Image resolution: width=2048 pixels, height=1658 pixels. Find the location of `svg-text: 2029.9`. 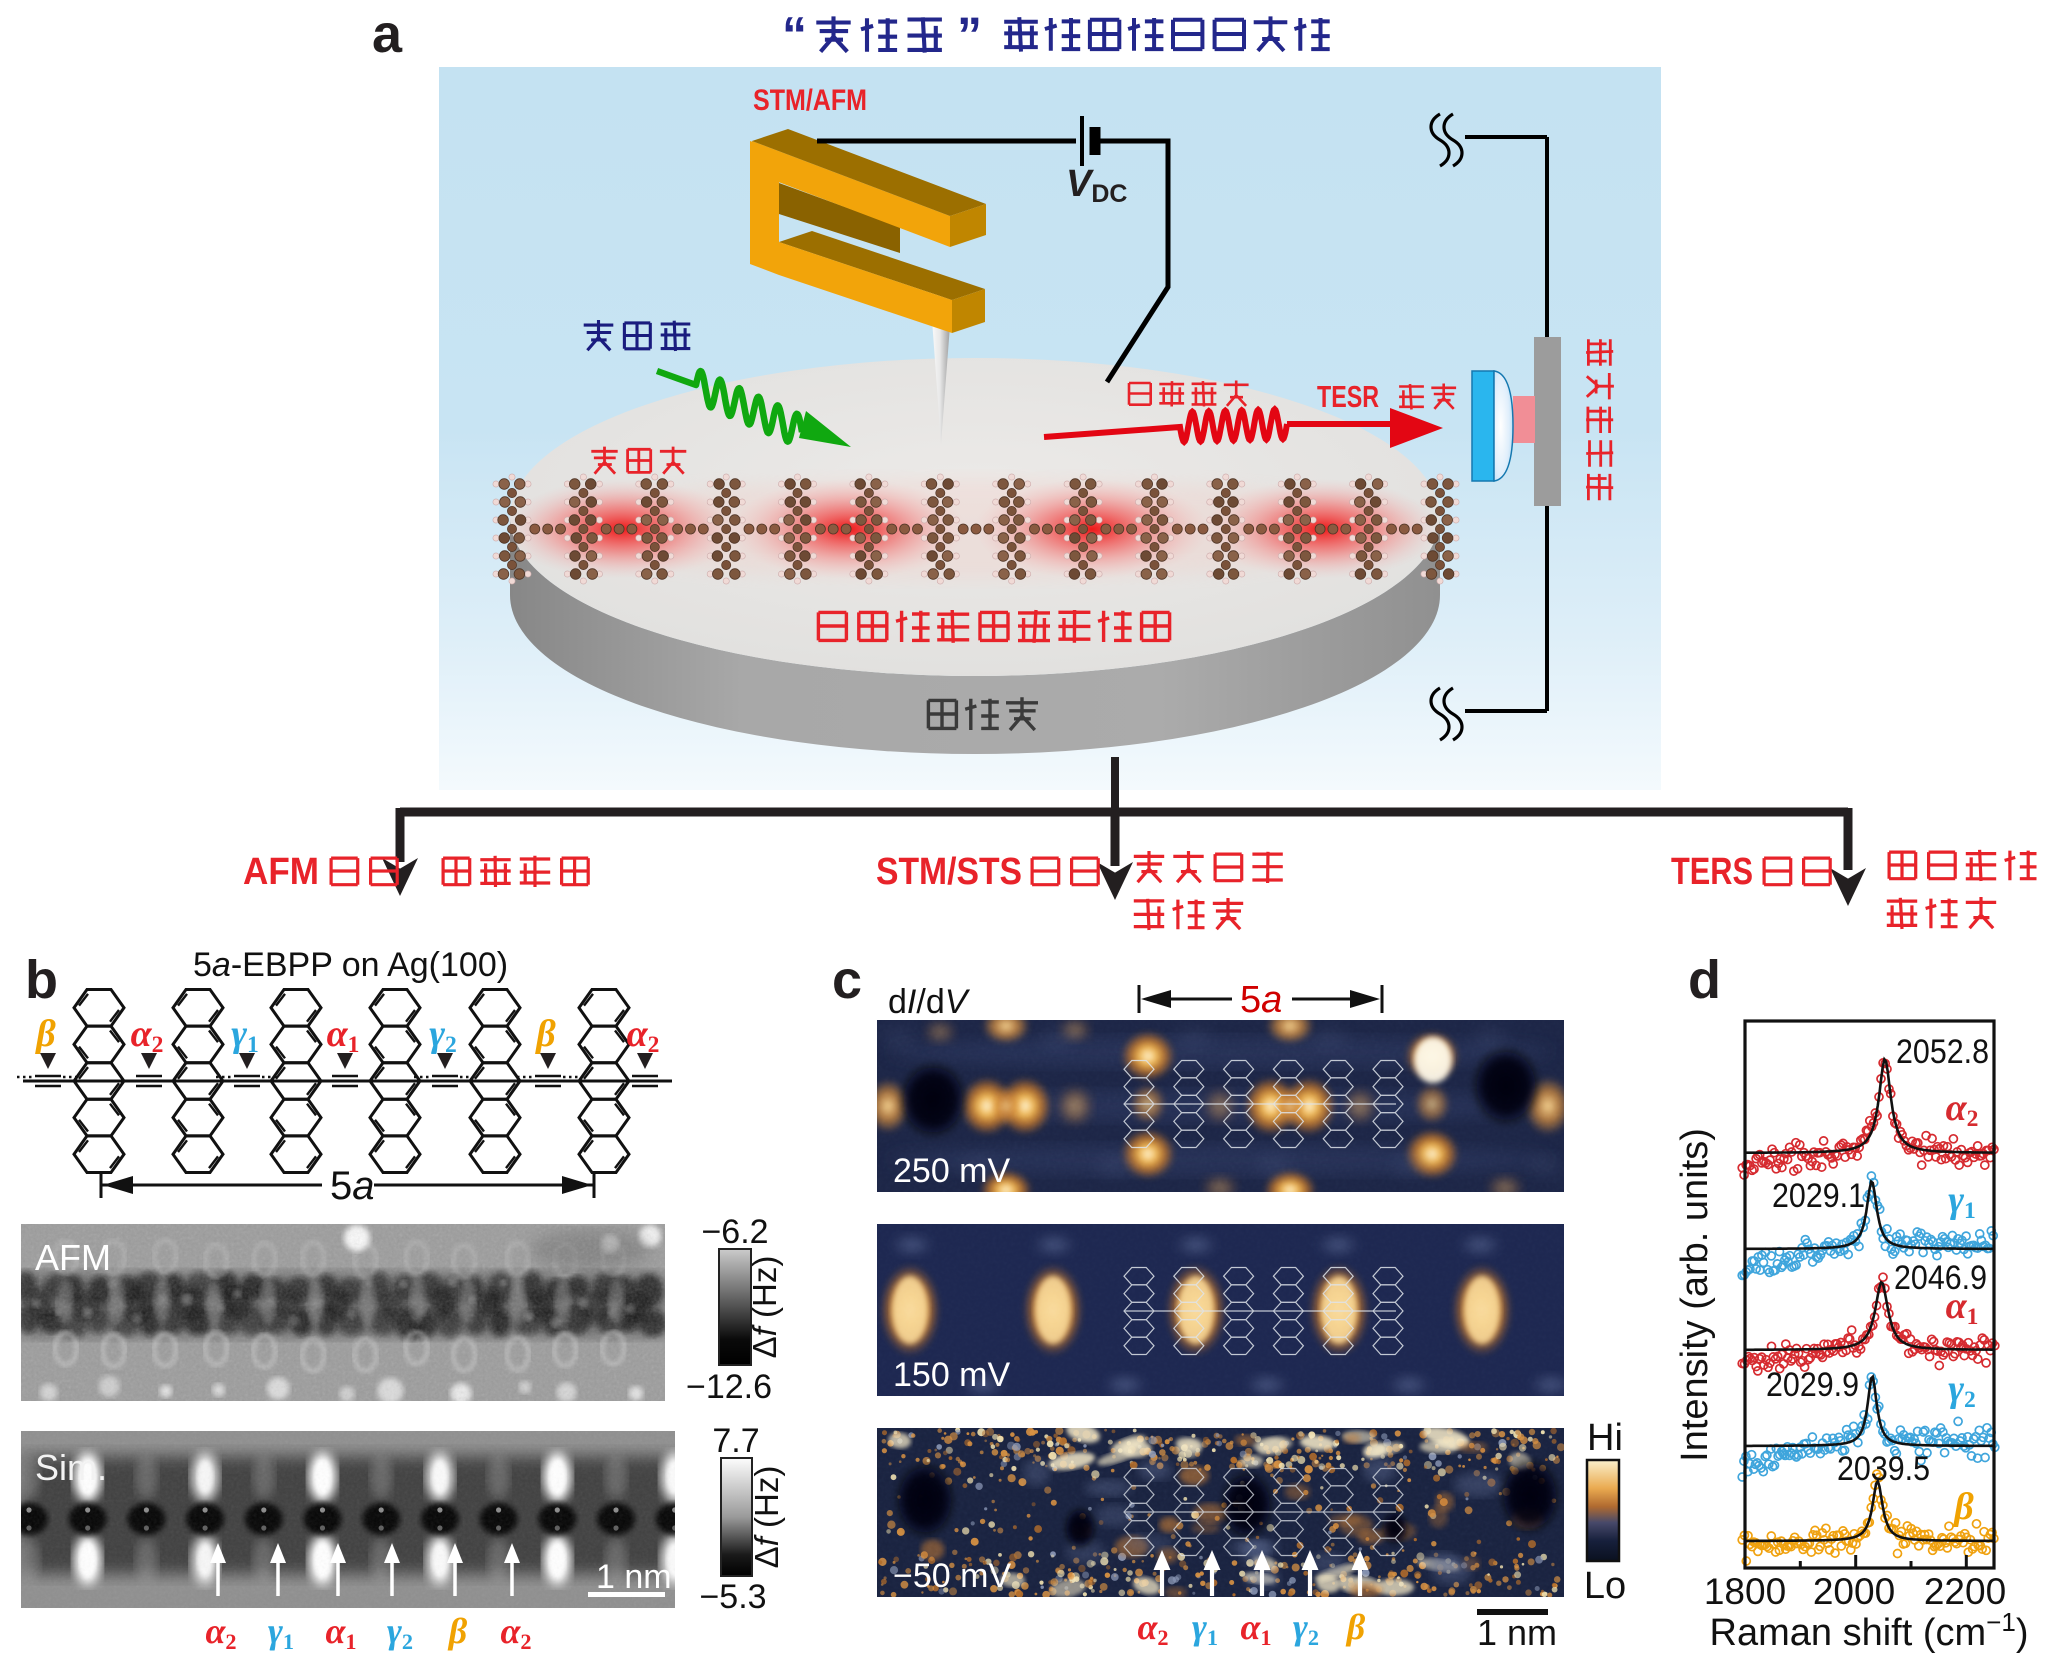

svg-text: 2029.9 is located at coordinates (1812, 1385).